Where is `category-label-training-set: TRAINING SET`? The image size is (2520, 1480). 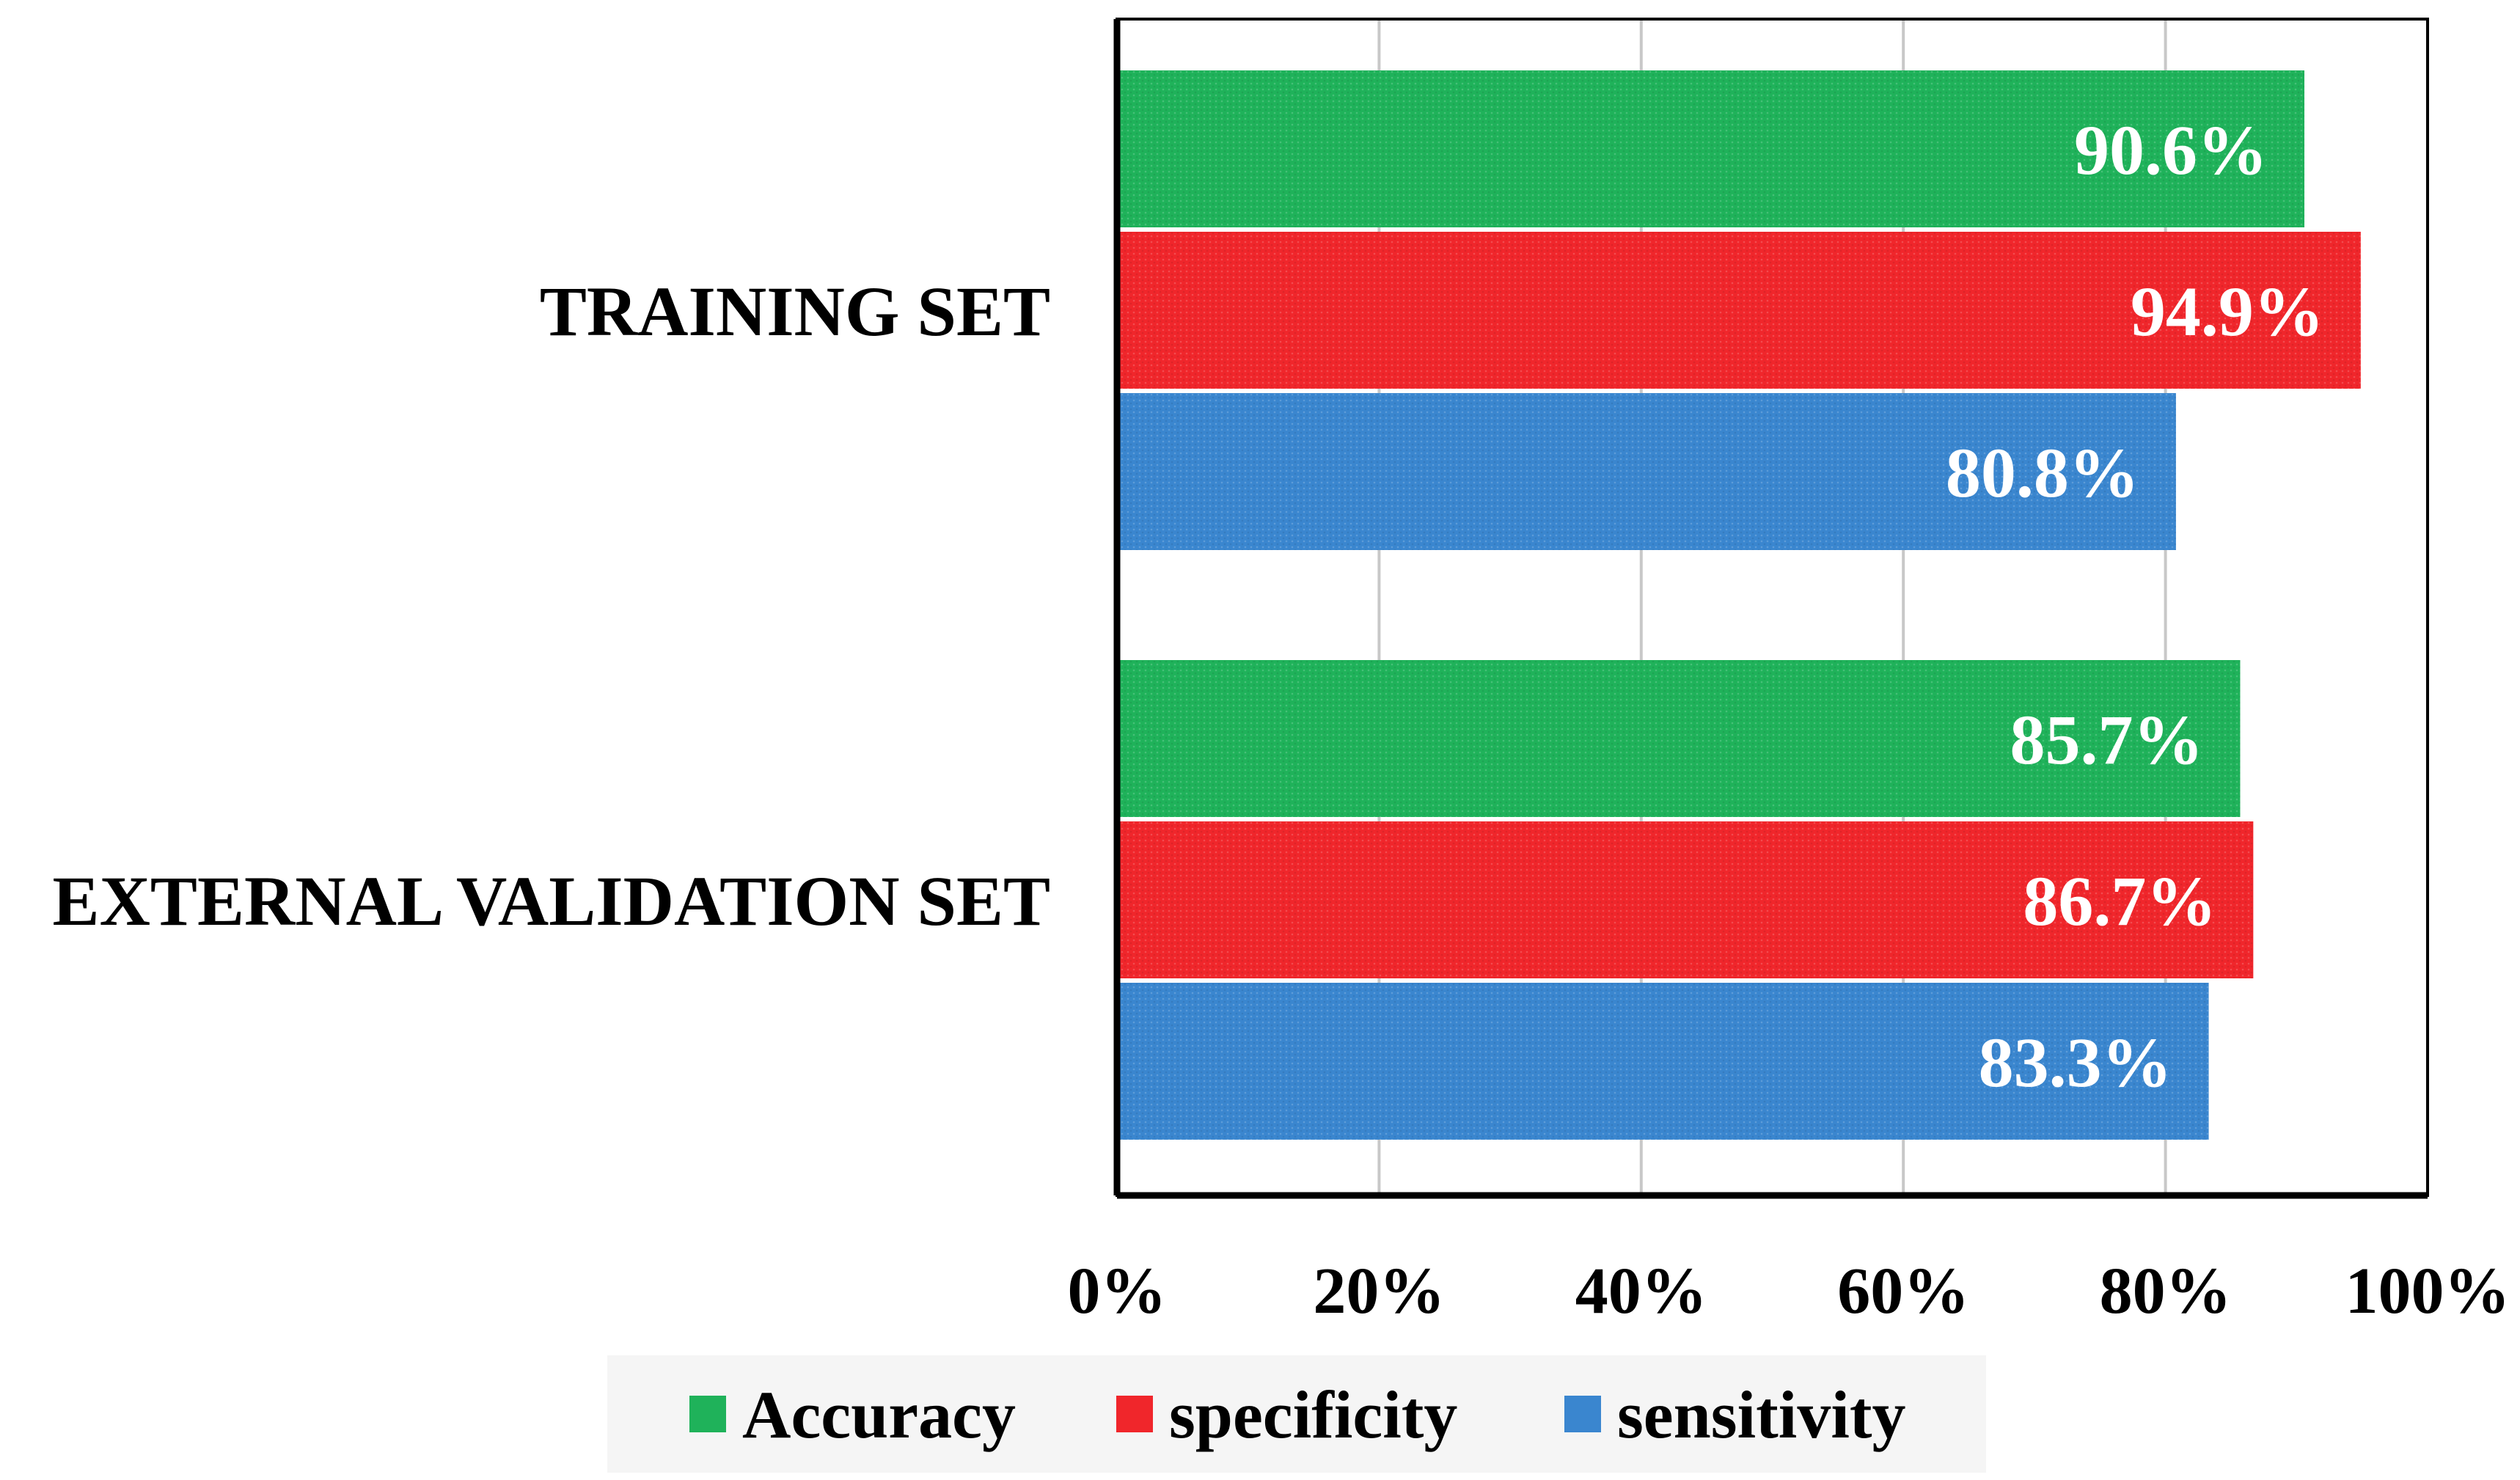
category-label-training-set: TRAINING SET is located at coordinates (795, 311).